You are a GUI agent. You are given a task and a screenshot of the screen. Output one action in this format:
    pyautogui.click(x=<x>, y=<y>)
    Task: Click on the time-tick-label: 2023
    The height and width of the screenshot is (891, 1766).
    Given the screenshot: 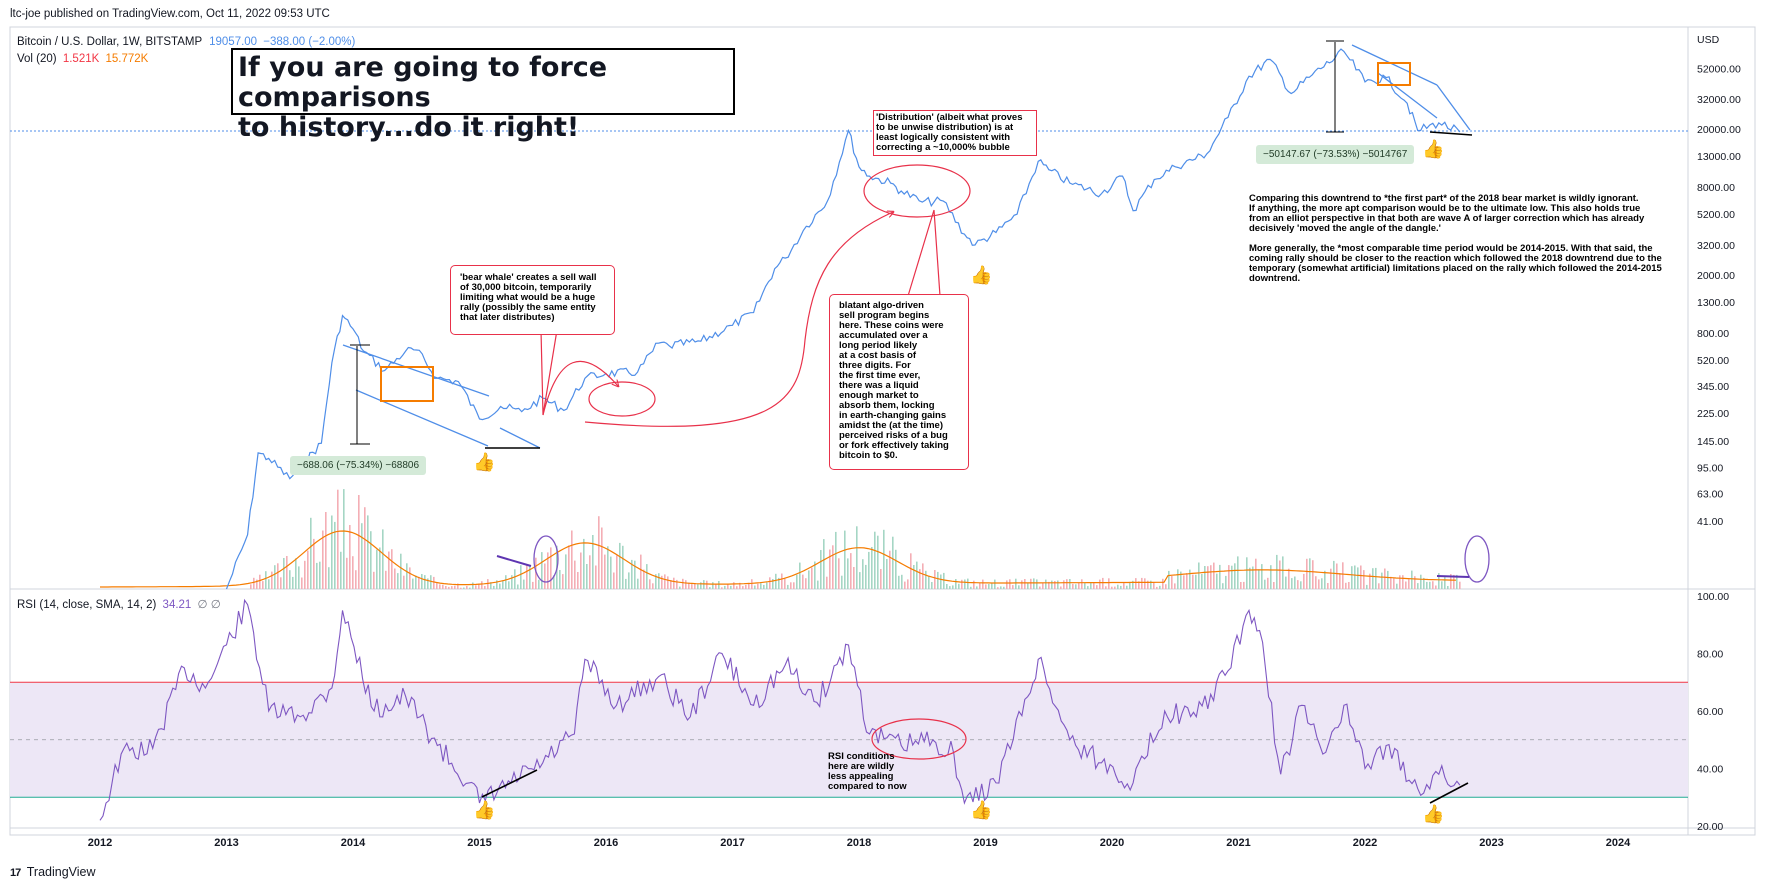 What is the action you would take?
    pyautogui.click(x=1491, y=843)
    